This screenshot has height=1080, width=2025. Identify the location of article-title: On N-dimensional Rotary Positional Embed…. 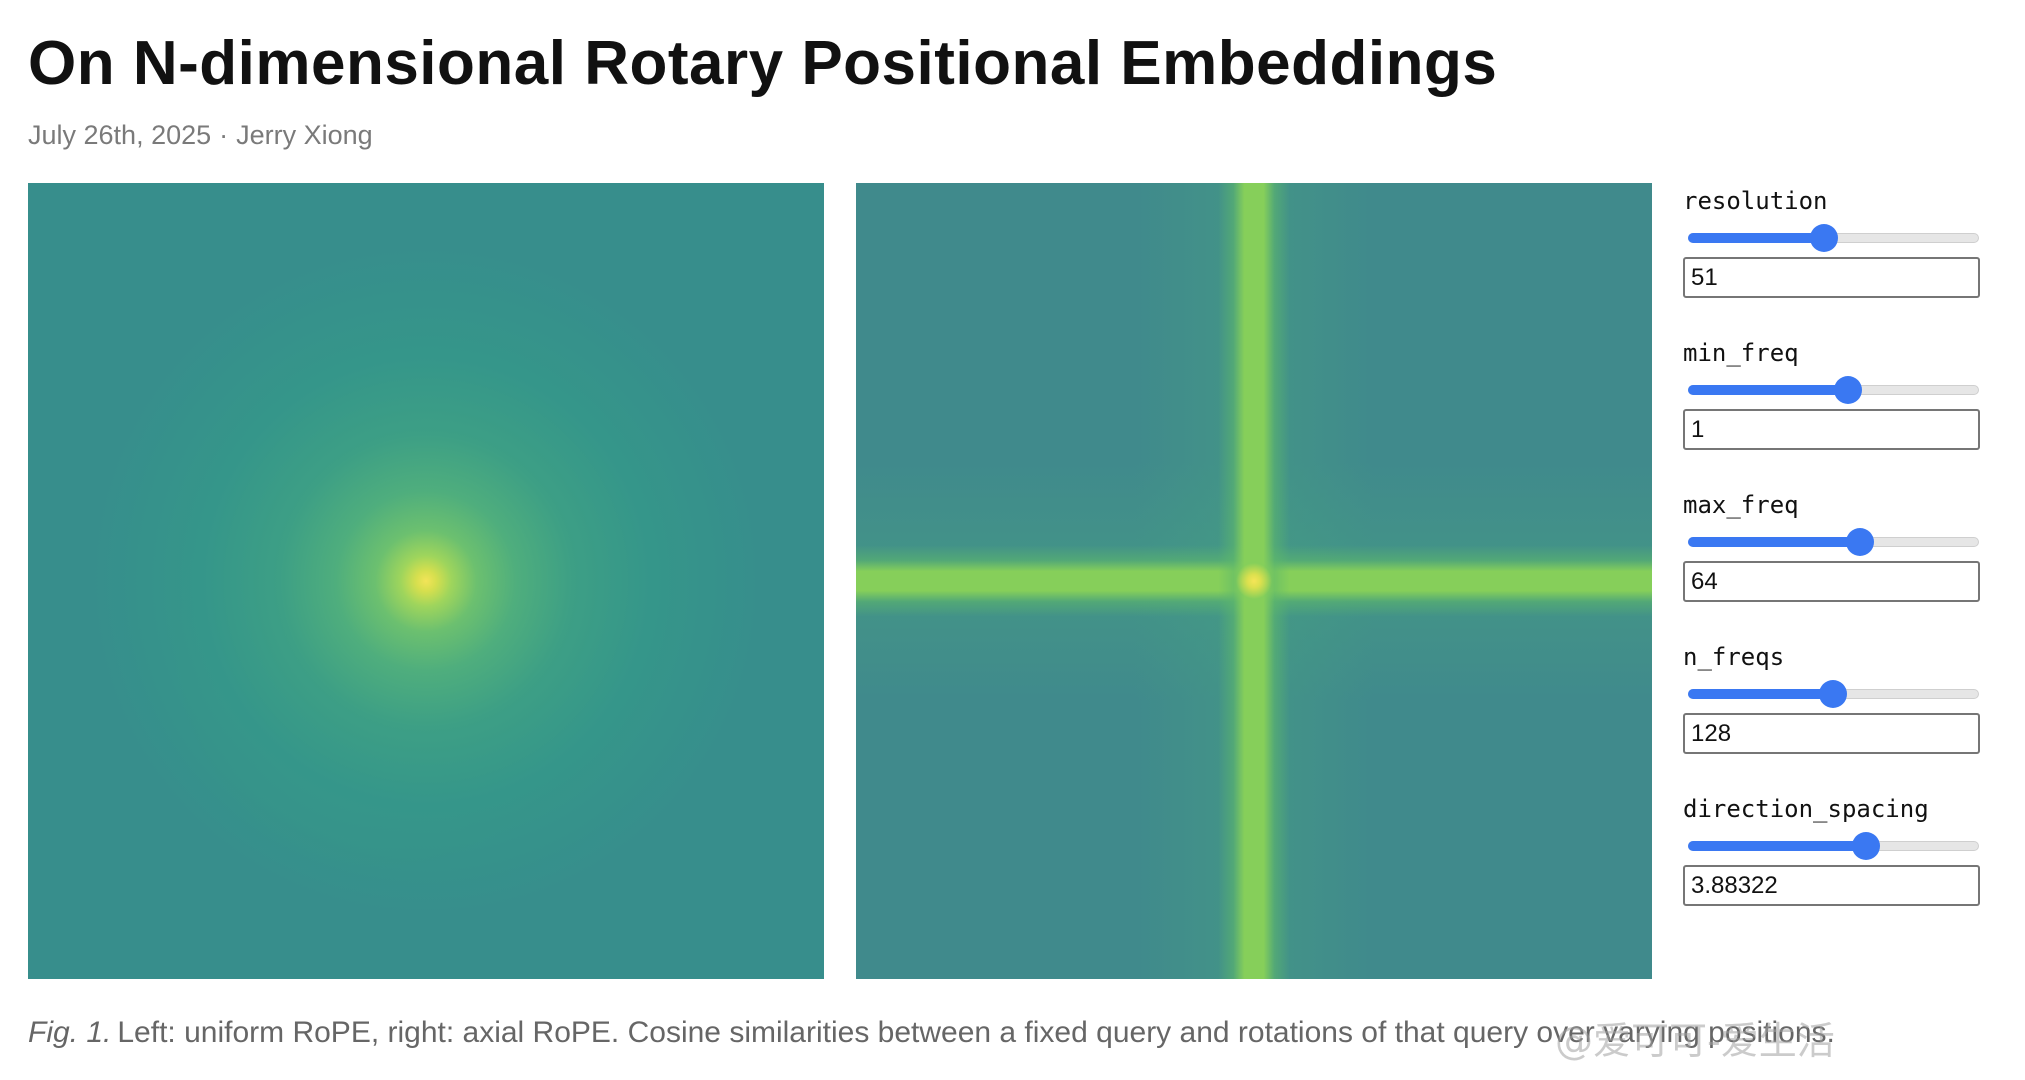
(763, 63).